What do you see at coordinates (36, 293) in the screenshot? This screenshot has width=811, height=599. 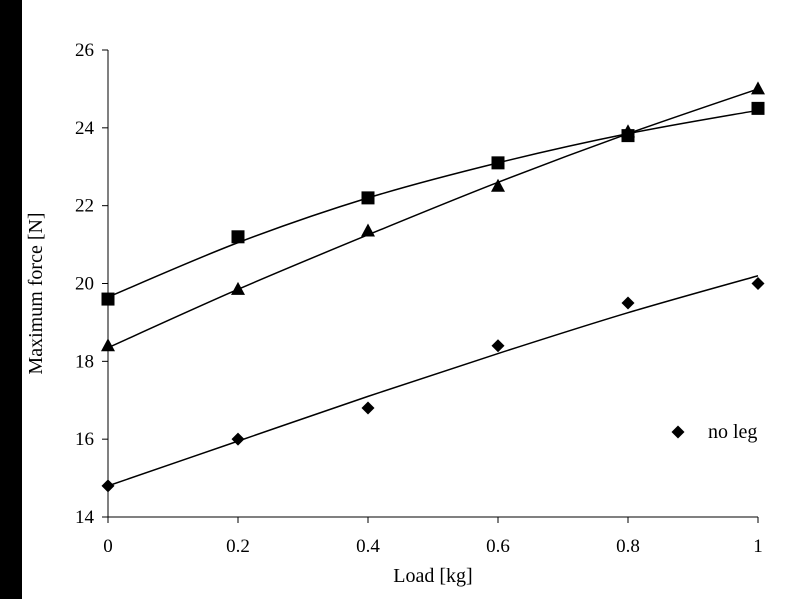 I see `y-axis-title: Maximum force [N]` at bounding box center [36, 293].